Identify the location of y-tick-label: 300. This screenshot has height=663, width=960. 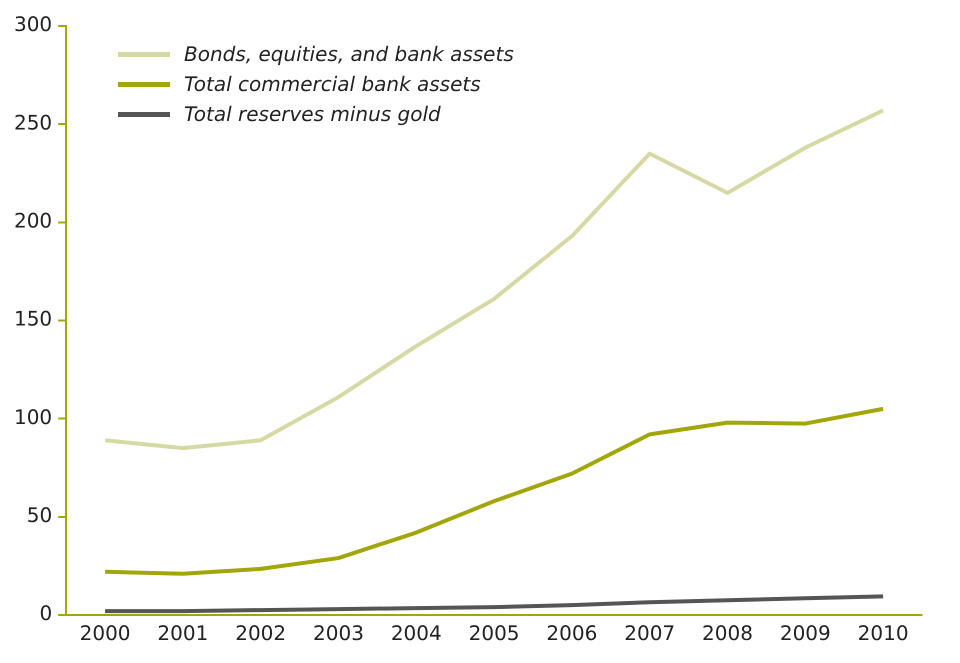
(33, 24).